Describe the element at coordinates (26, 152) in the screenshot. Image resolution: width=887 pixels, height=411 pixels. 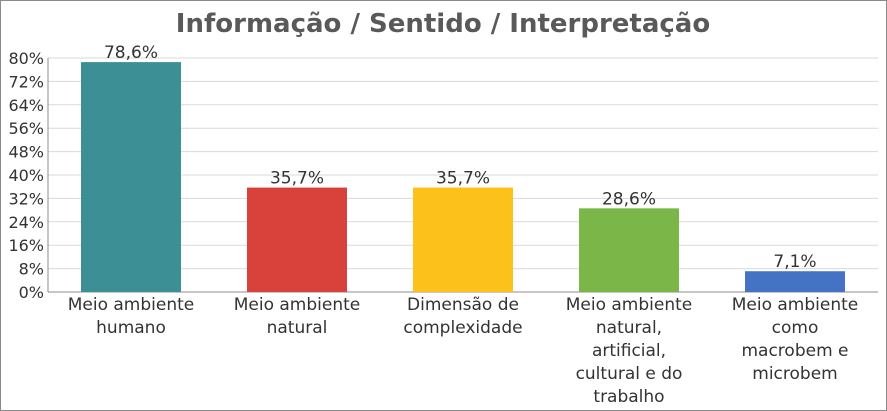
I see `y-tick-label: 48%` at that location.